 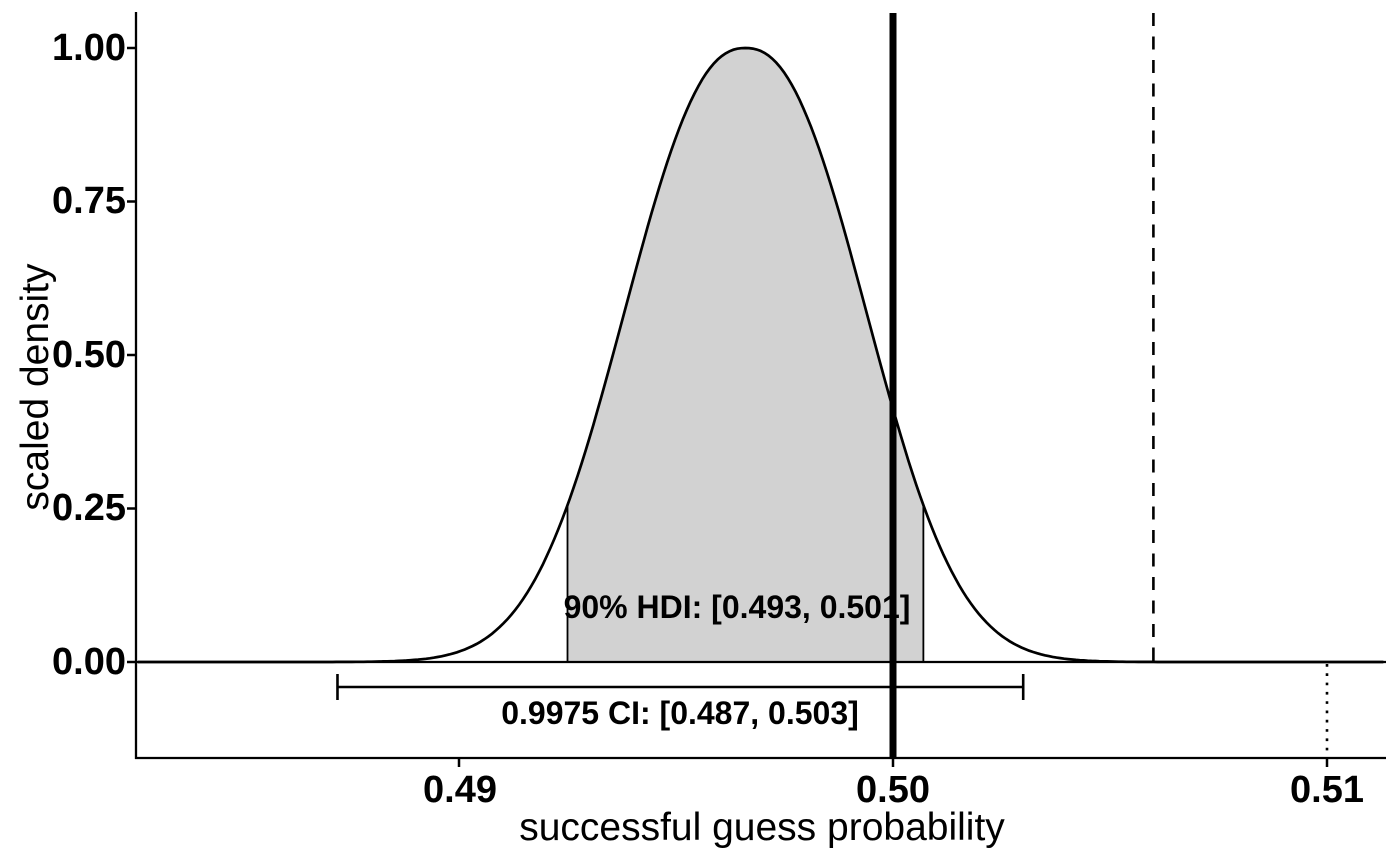 I want to click on x-tick-label-0.49: 0.49, so click(x=460, y=790).